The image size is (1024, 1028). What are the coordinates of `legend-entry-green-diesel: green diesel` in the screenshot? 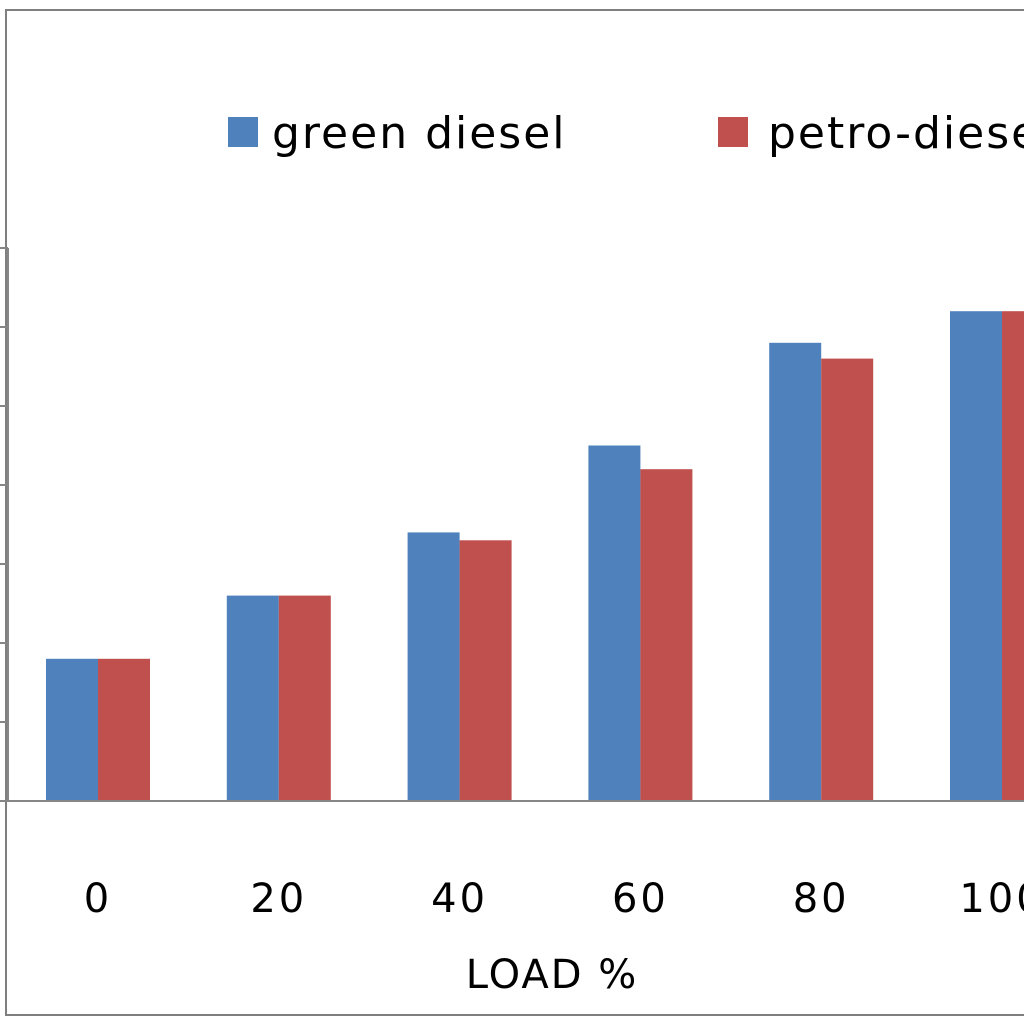 It's located at (397, 133).